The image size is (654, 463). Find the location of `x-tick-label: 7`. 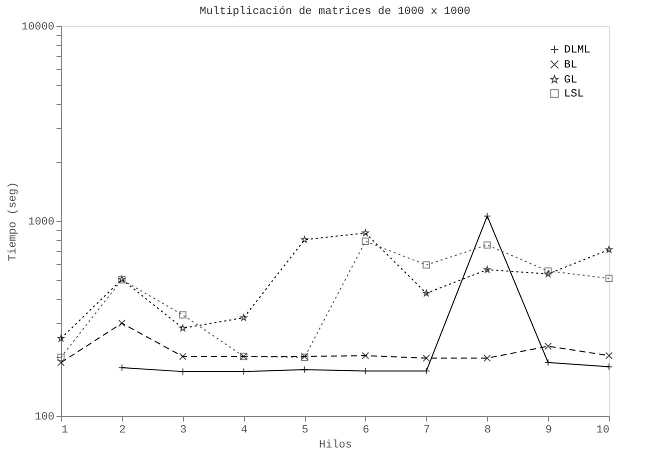

x-tick-label: 7 is located at coordinates (427, 430).